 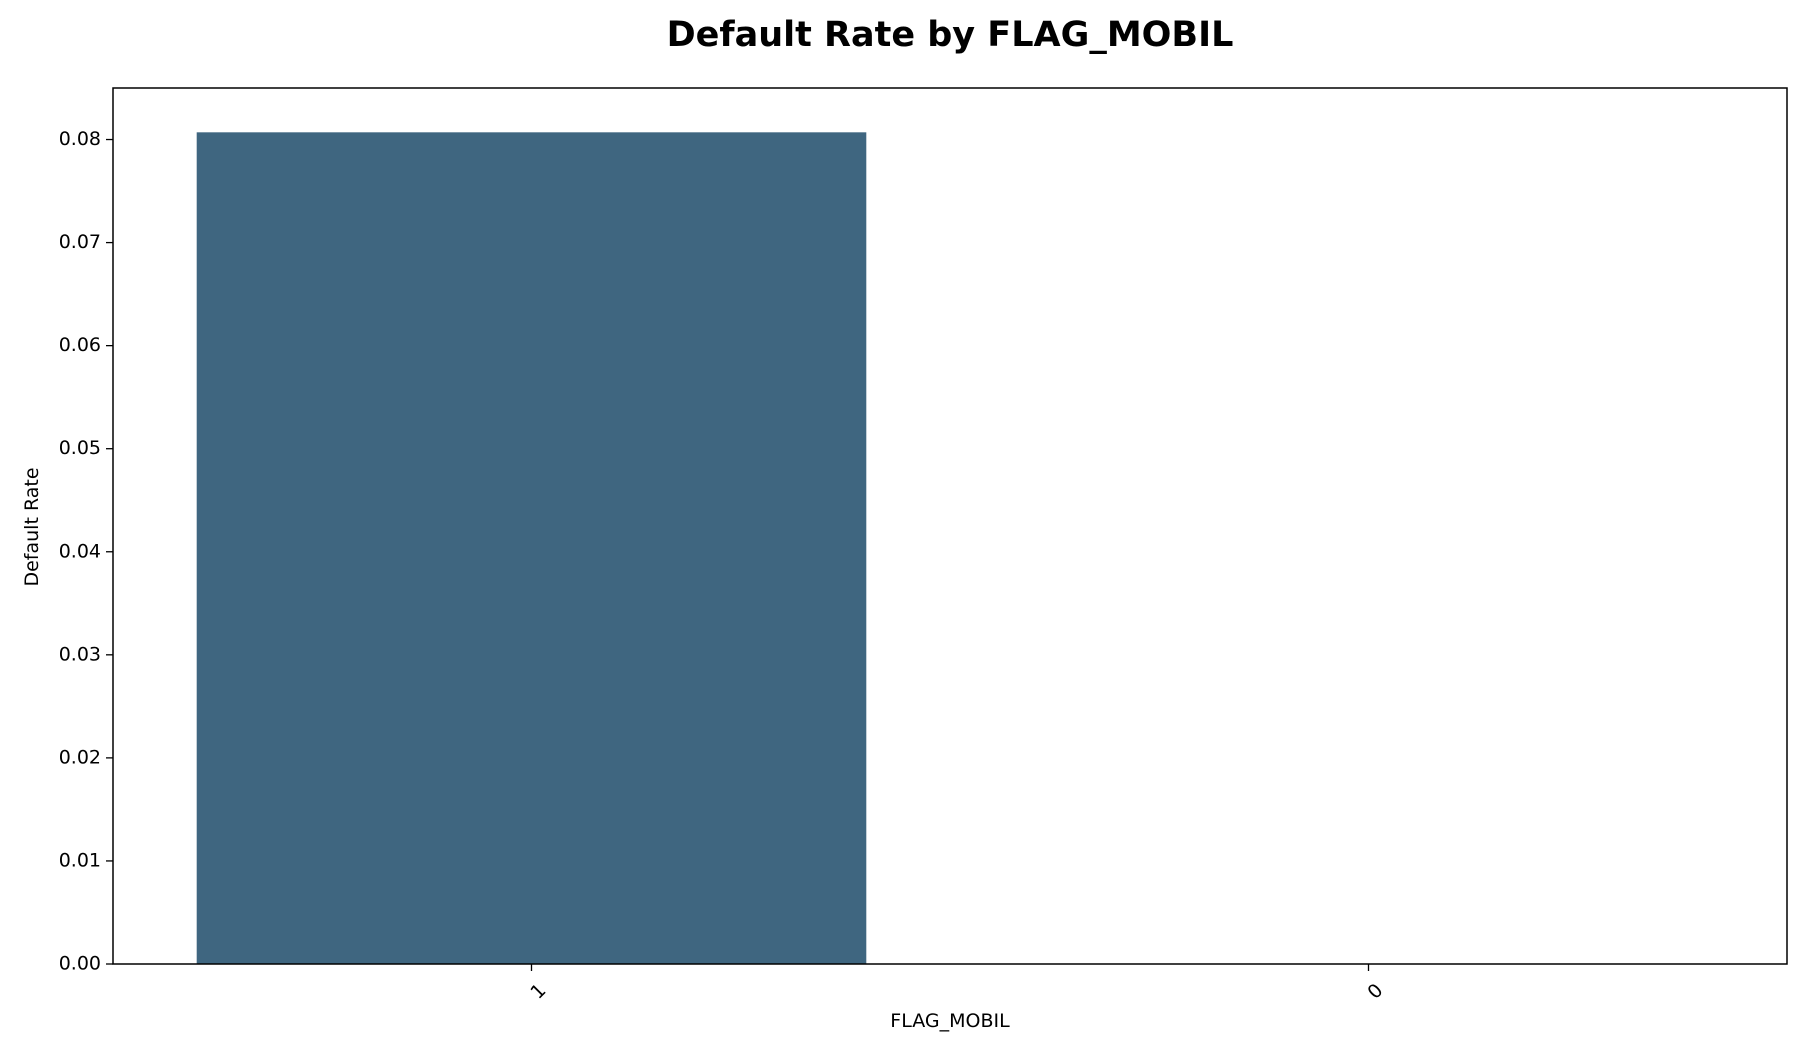 What do you see at coordinates (80, 139) in the screenshot?
I see `y-tick-label-8: 0.08` at bounding box center [80, 139].